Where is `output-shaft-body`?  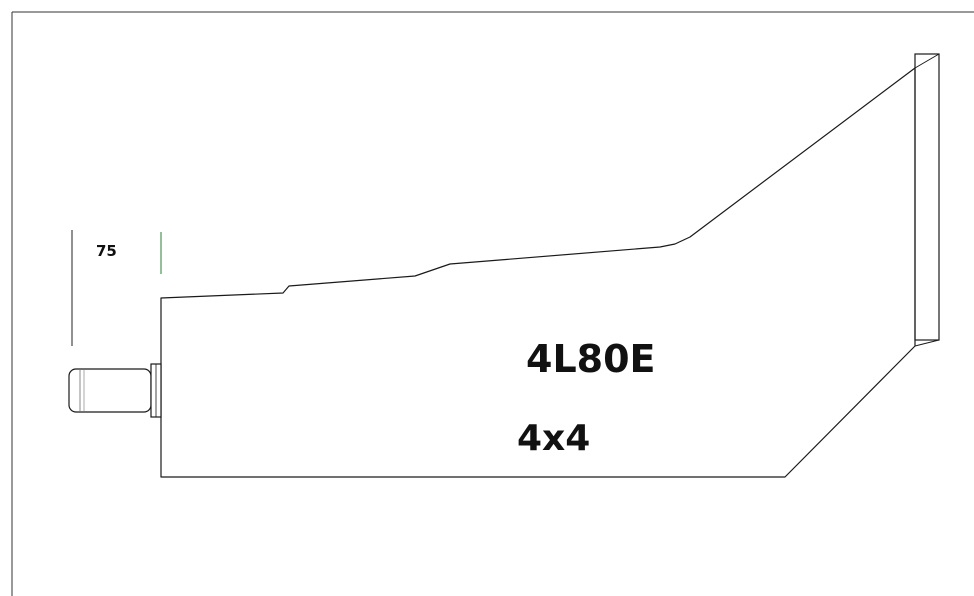 output-shaft-body is located at coordinates (110, 390).